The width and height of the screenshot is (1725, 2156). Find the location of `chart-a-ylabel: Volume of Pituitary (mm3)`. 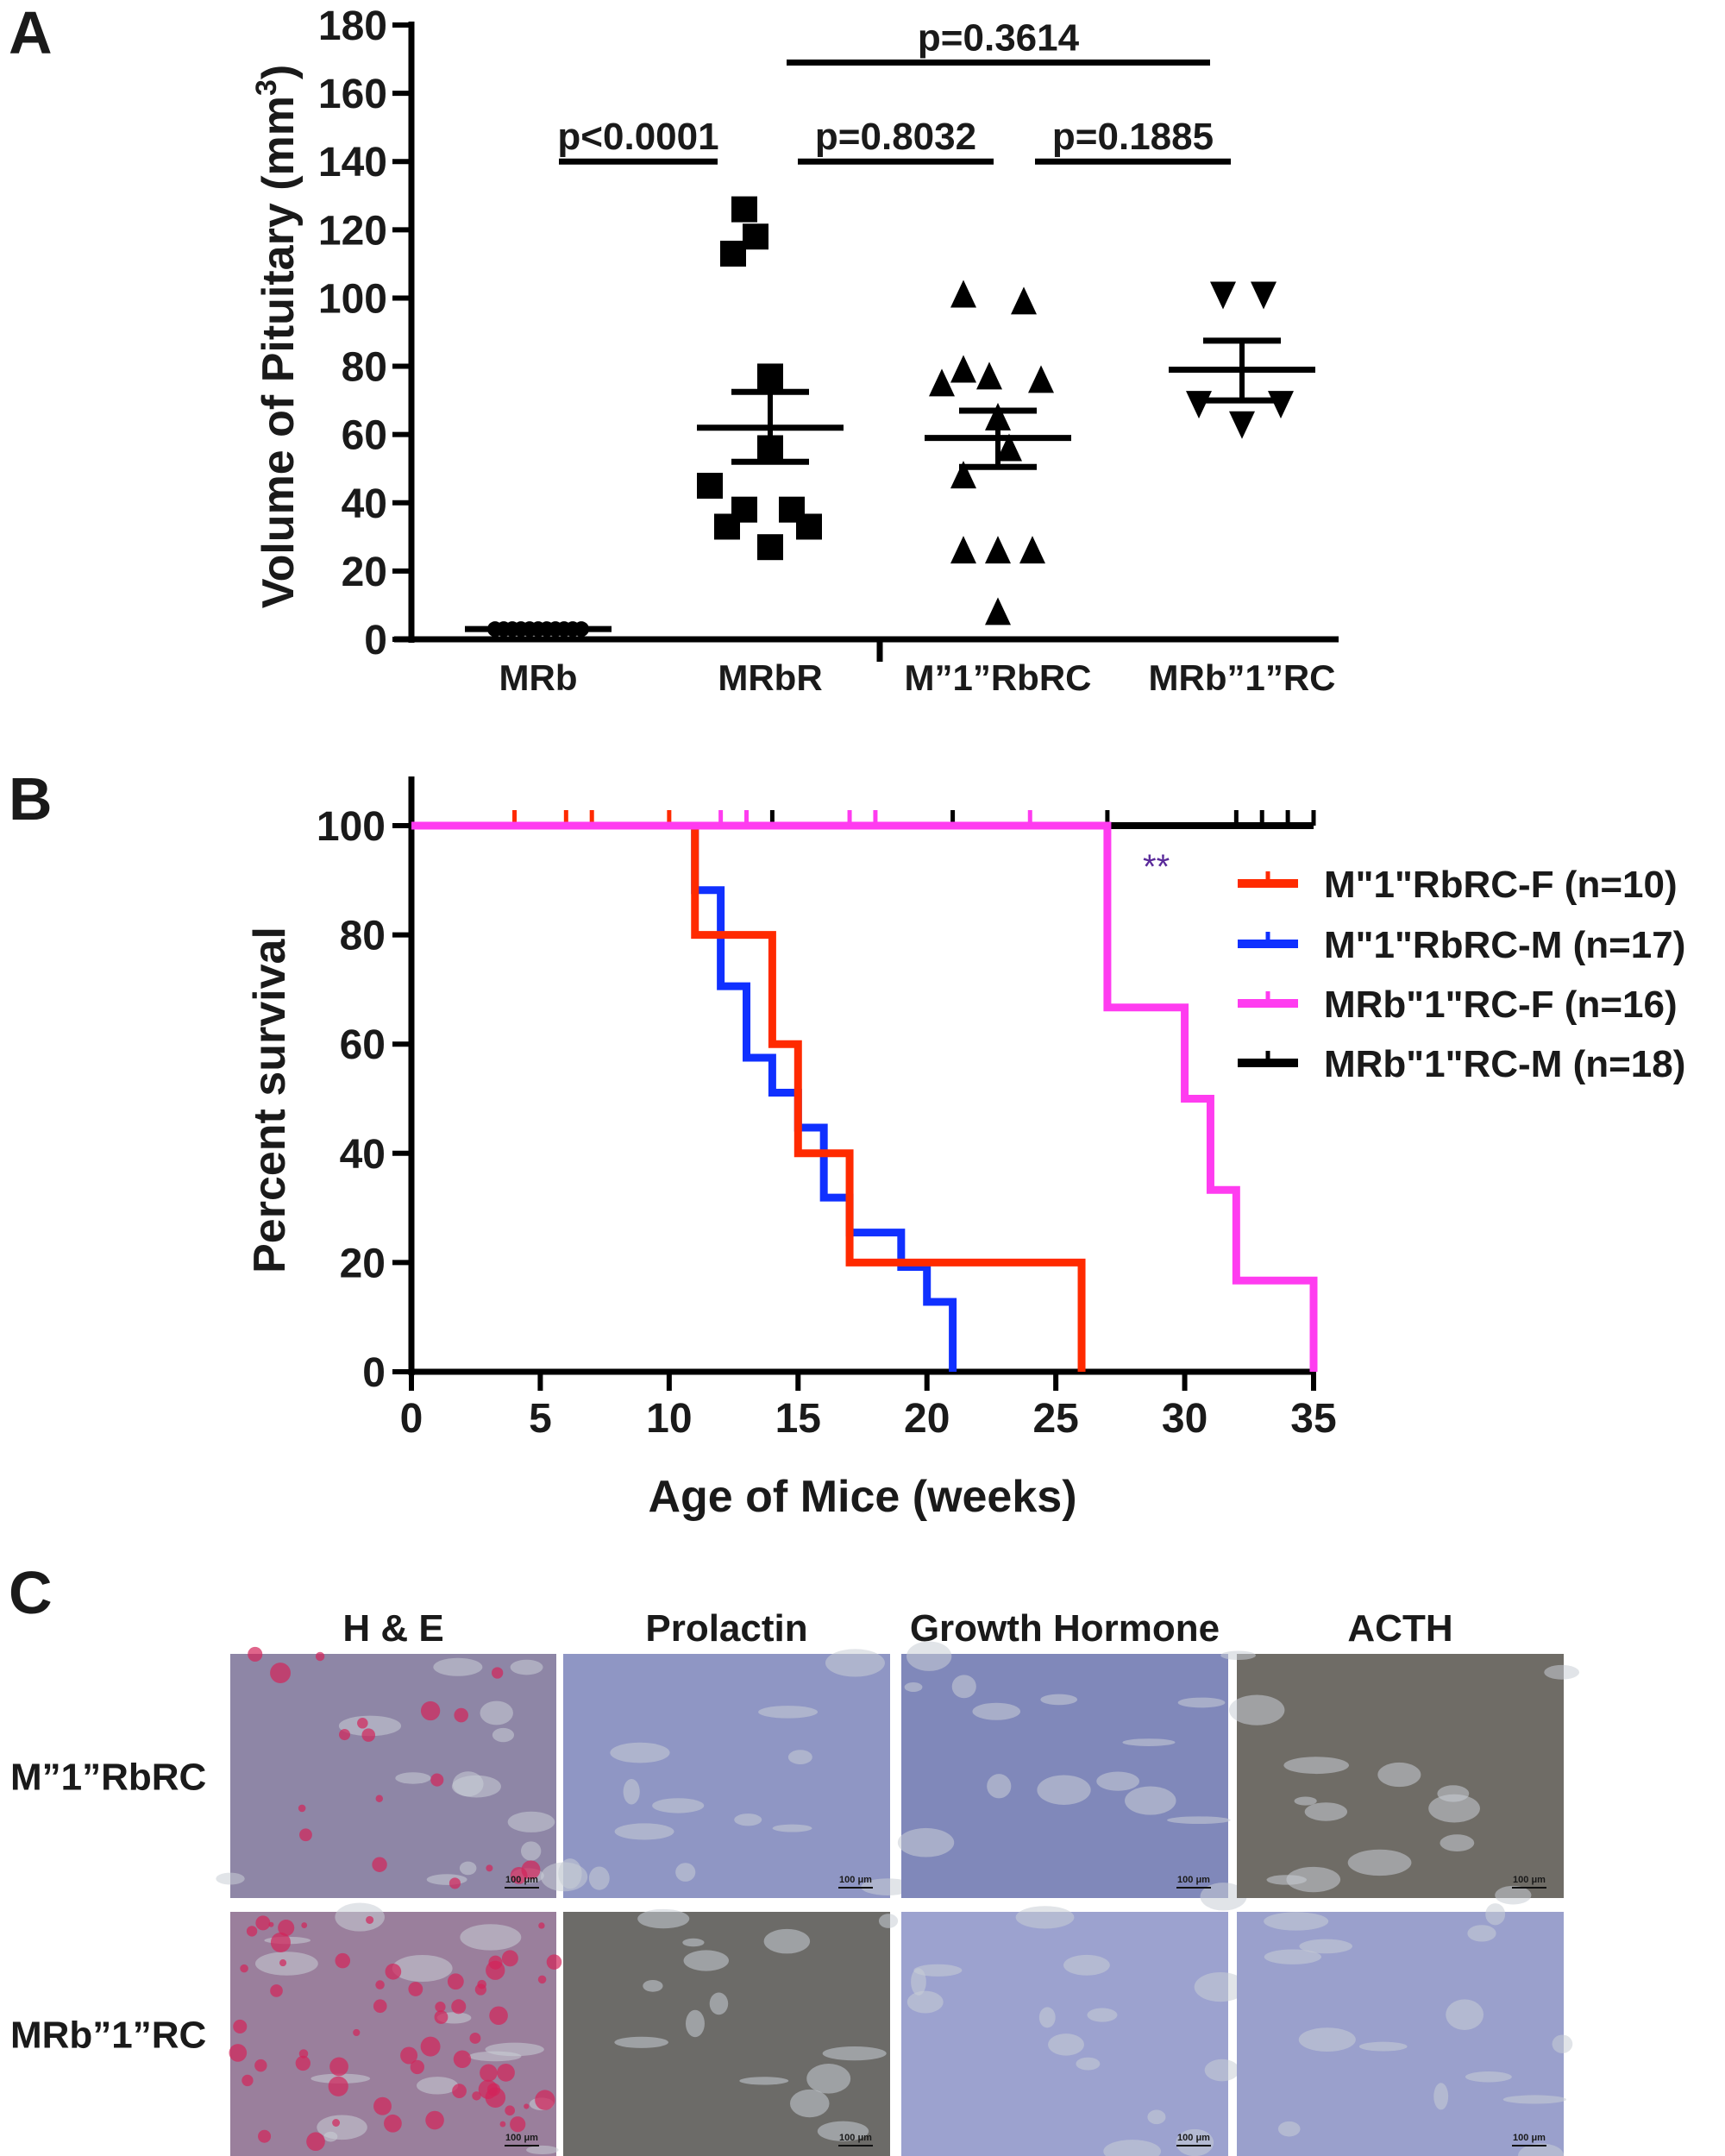

chart-a-ylabel: Volume of Pituitary (mm3) is located at coordinates (277, 337).